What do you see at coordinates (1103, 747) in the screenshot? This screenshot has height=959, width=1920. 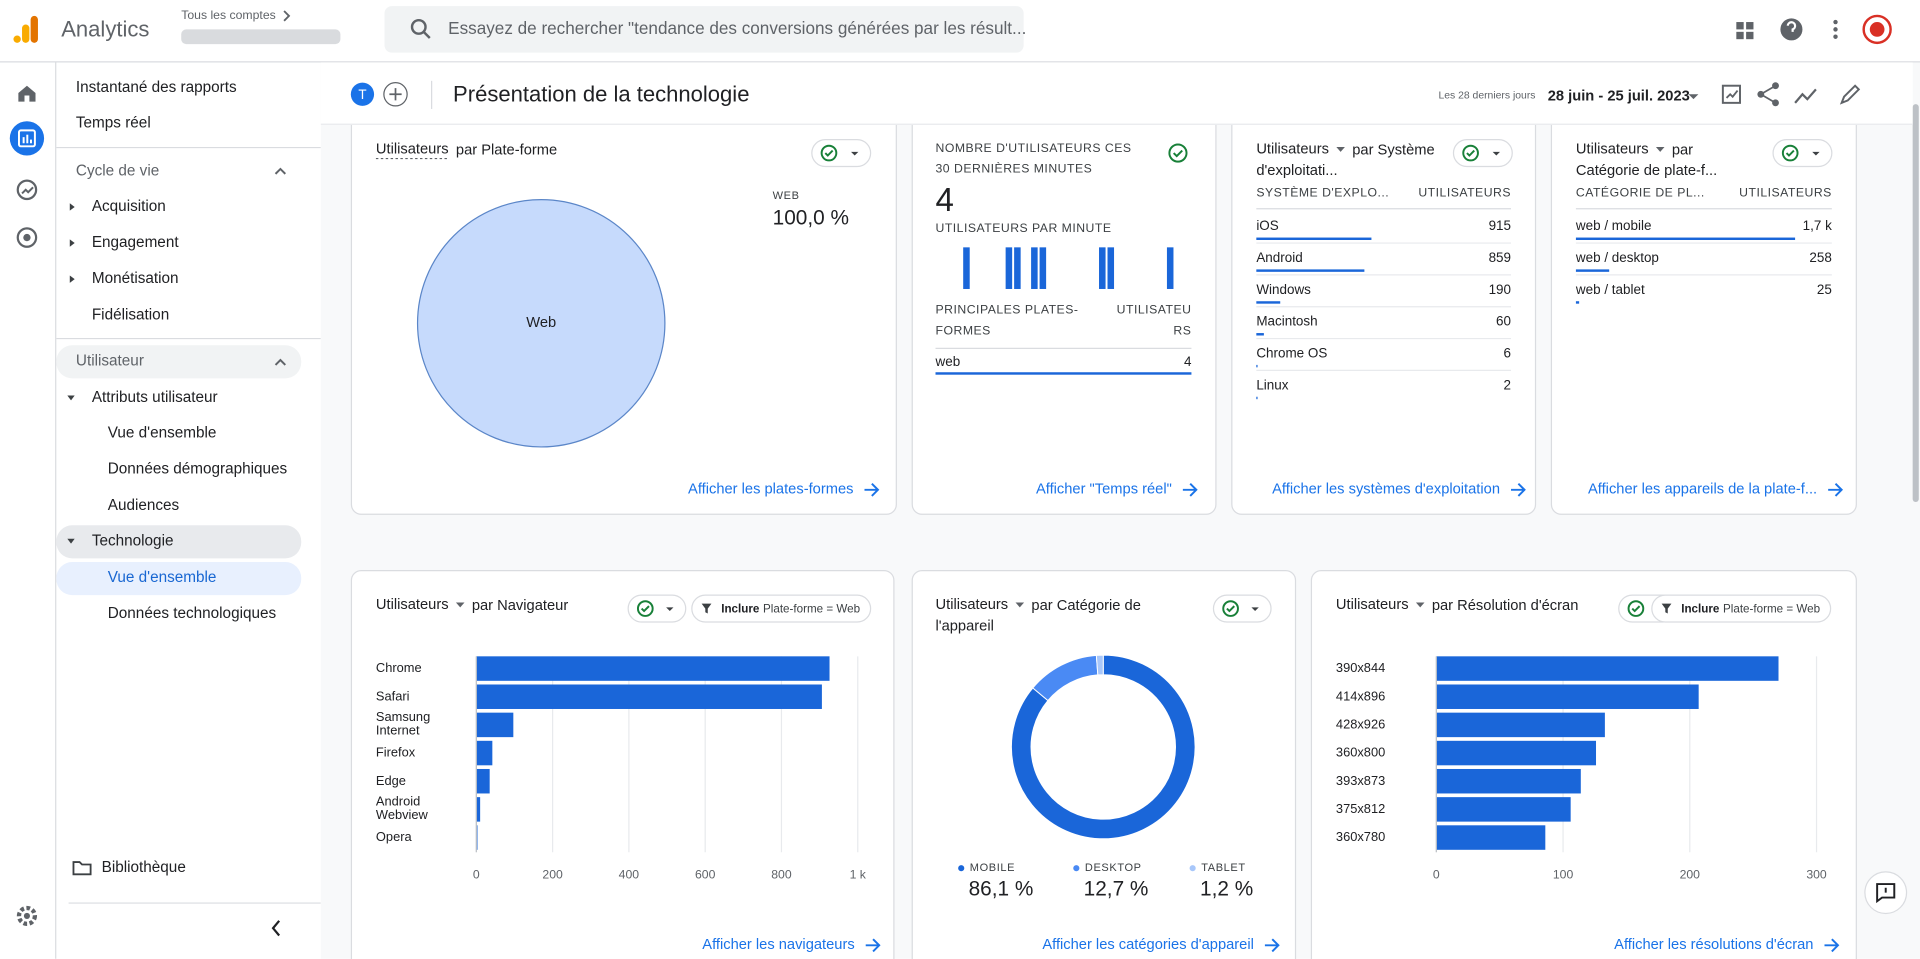 I see `donut-segment` at bounding box center [1103, 747].